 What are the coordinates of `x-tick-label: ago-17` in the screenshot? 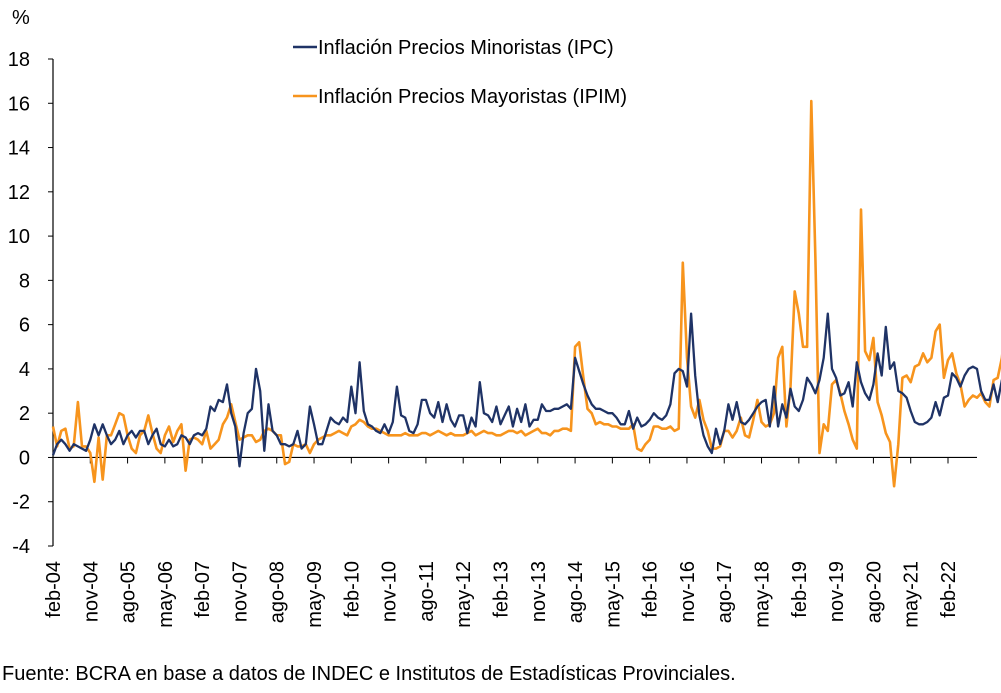 It's located at (725, 592).